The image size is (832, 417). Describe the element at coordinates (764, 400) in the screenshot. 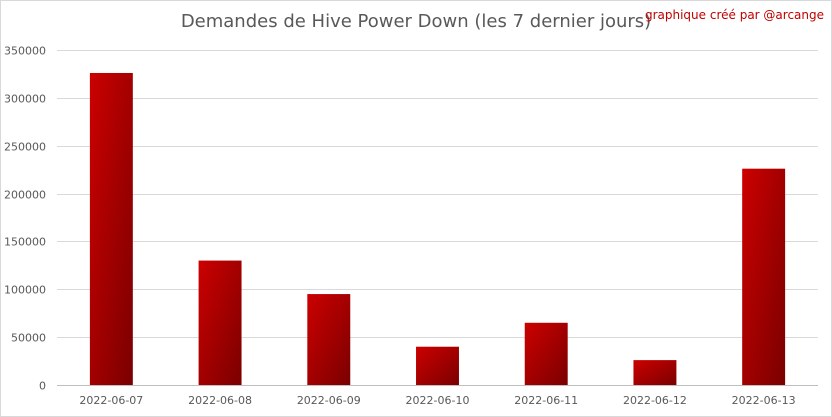

I see `x-tick-label: 2022-06-13` at that location.